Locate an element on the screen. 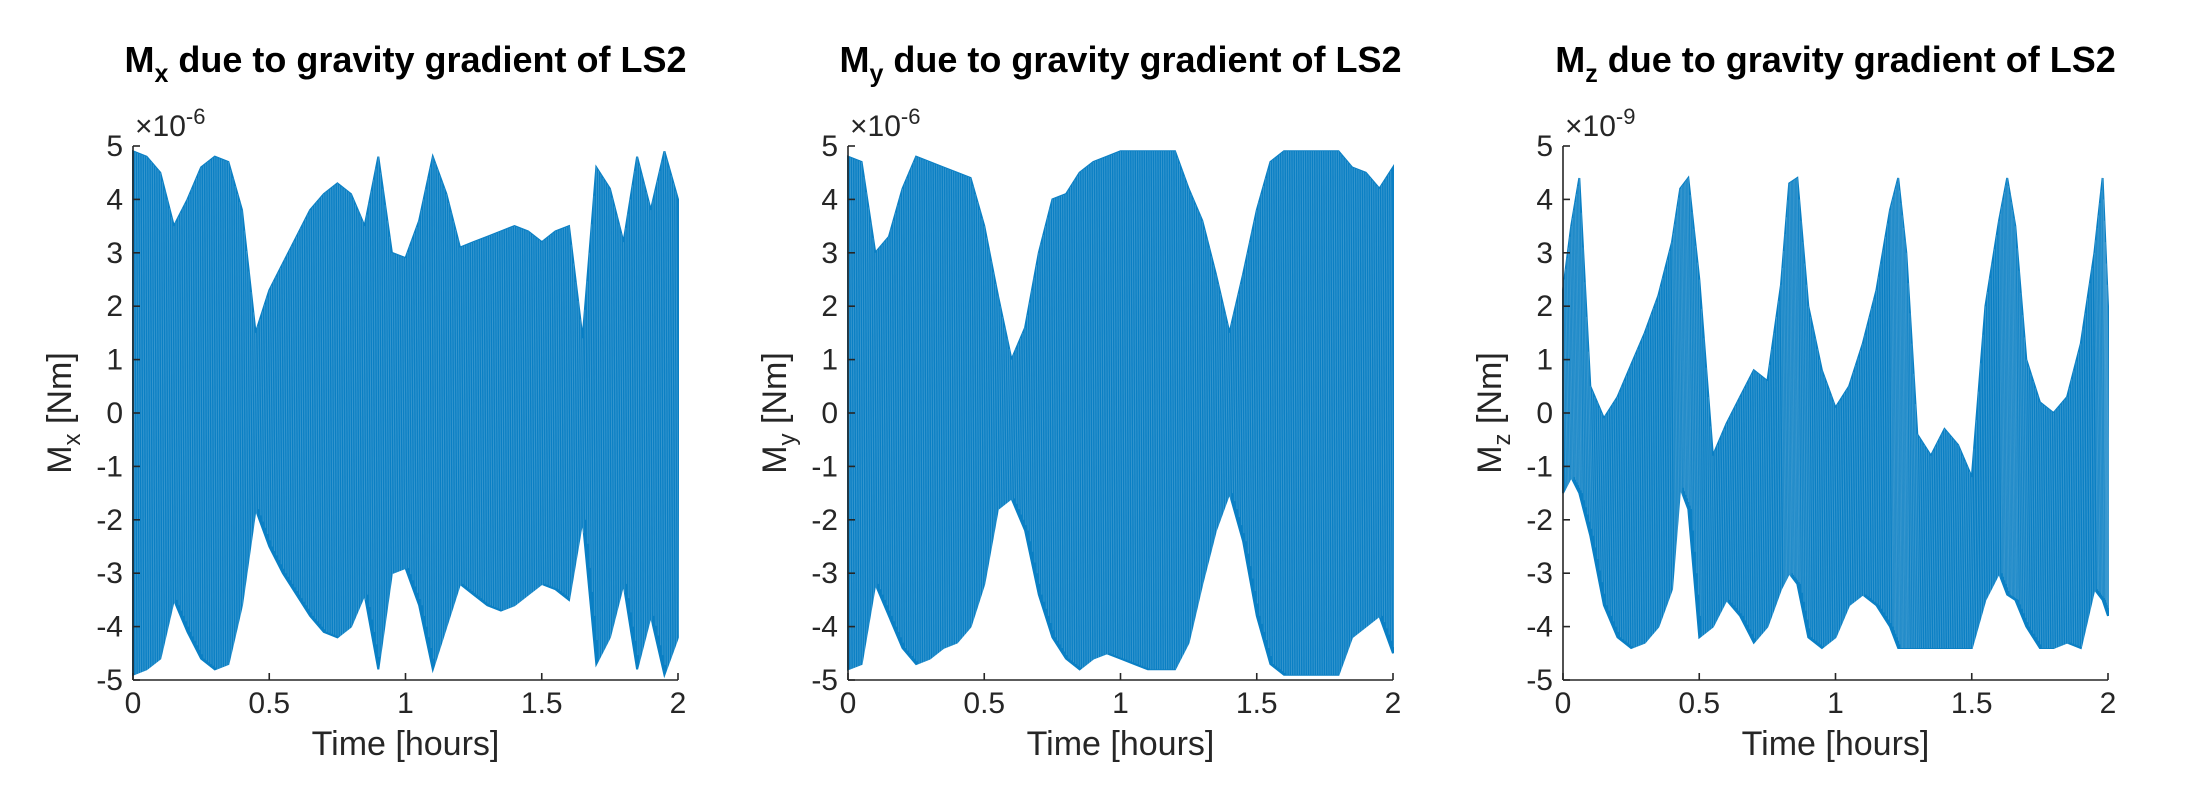  x-tick-label: 1 is located at coordinates (1120, 703).